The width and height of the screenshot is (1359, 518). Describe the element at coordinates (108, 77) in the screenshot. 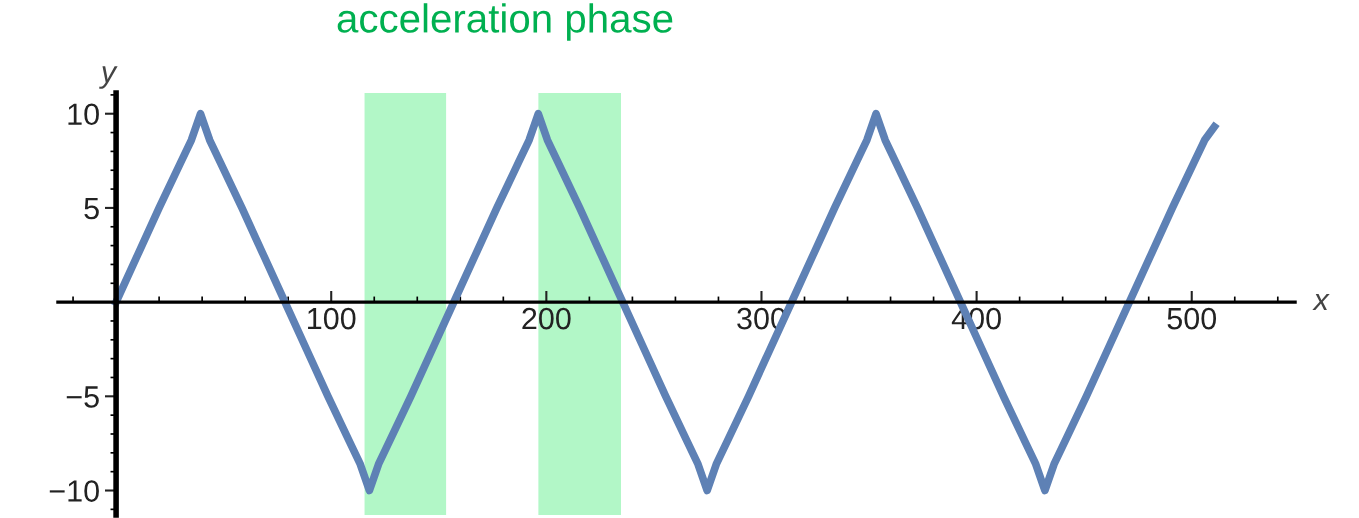

I see `y-axis-title: y` at that location.